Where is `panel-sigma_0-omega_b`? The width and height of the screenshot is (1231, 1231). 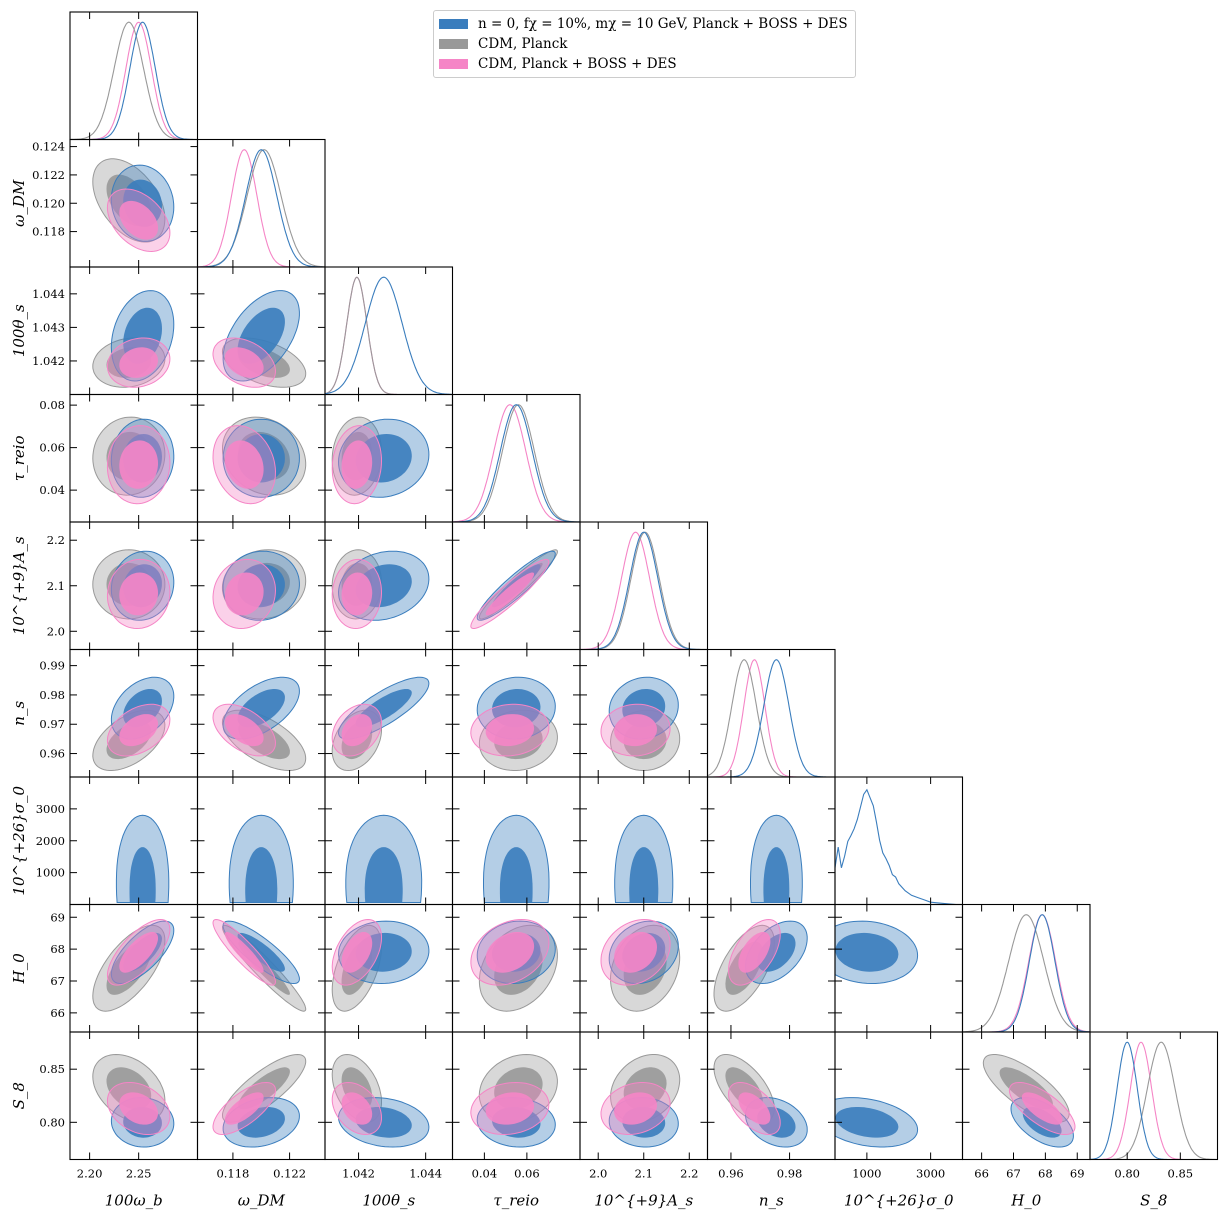
panel-sigma_0-omega_b is located at coordinates (134, 841).